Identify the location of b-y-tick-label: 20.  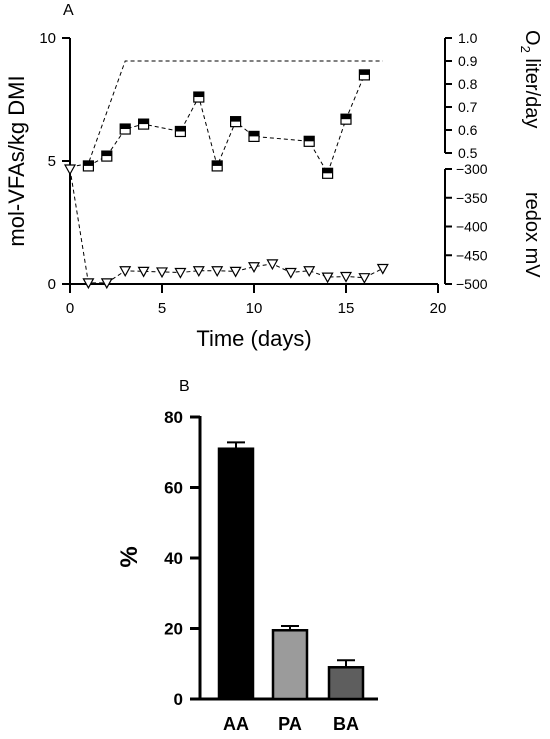
(173, 629).